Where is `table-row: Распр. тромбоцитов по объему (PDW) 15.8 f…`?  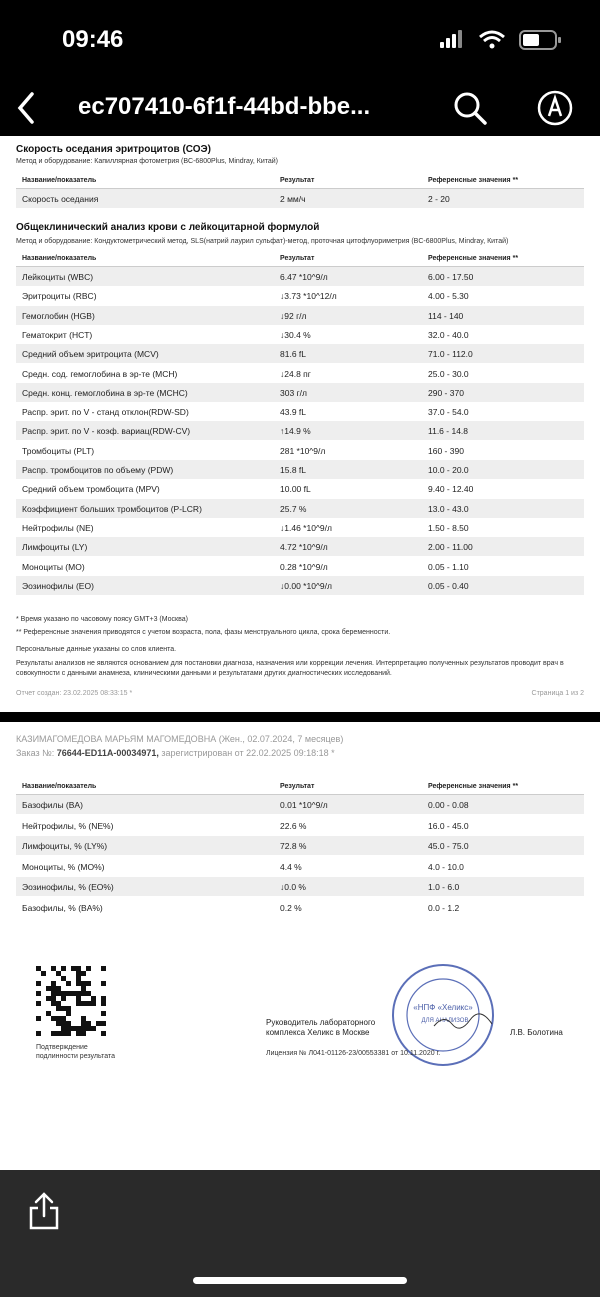
table-row: Распр. тромбоцитов по объему (PDW) 15.8 f… is located at coordinates (300, 469).